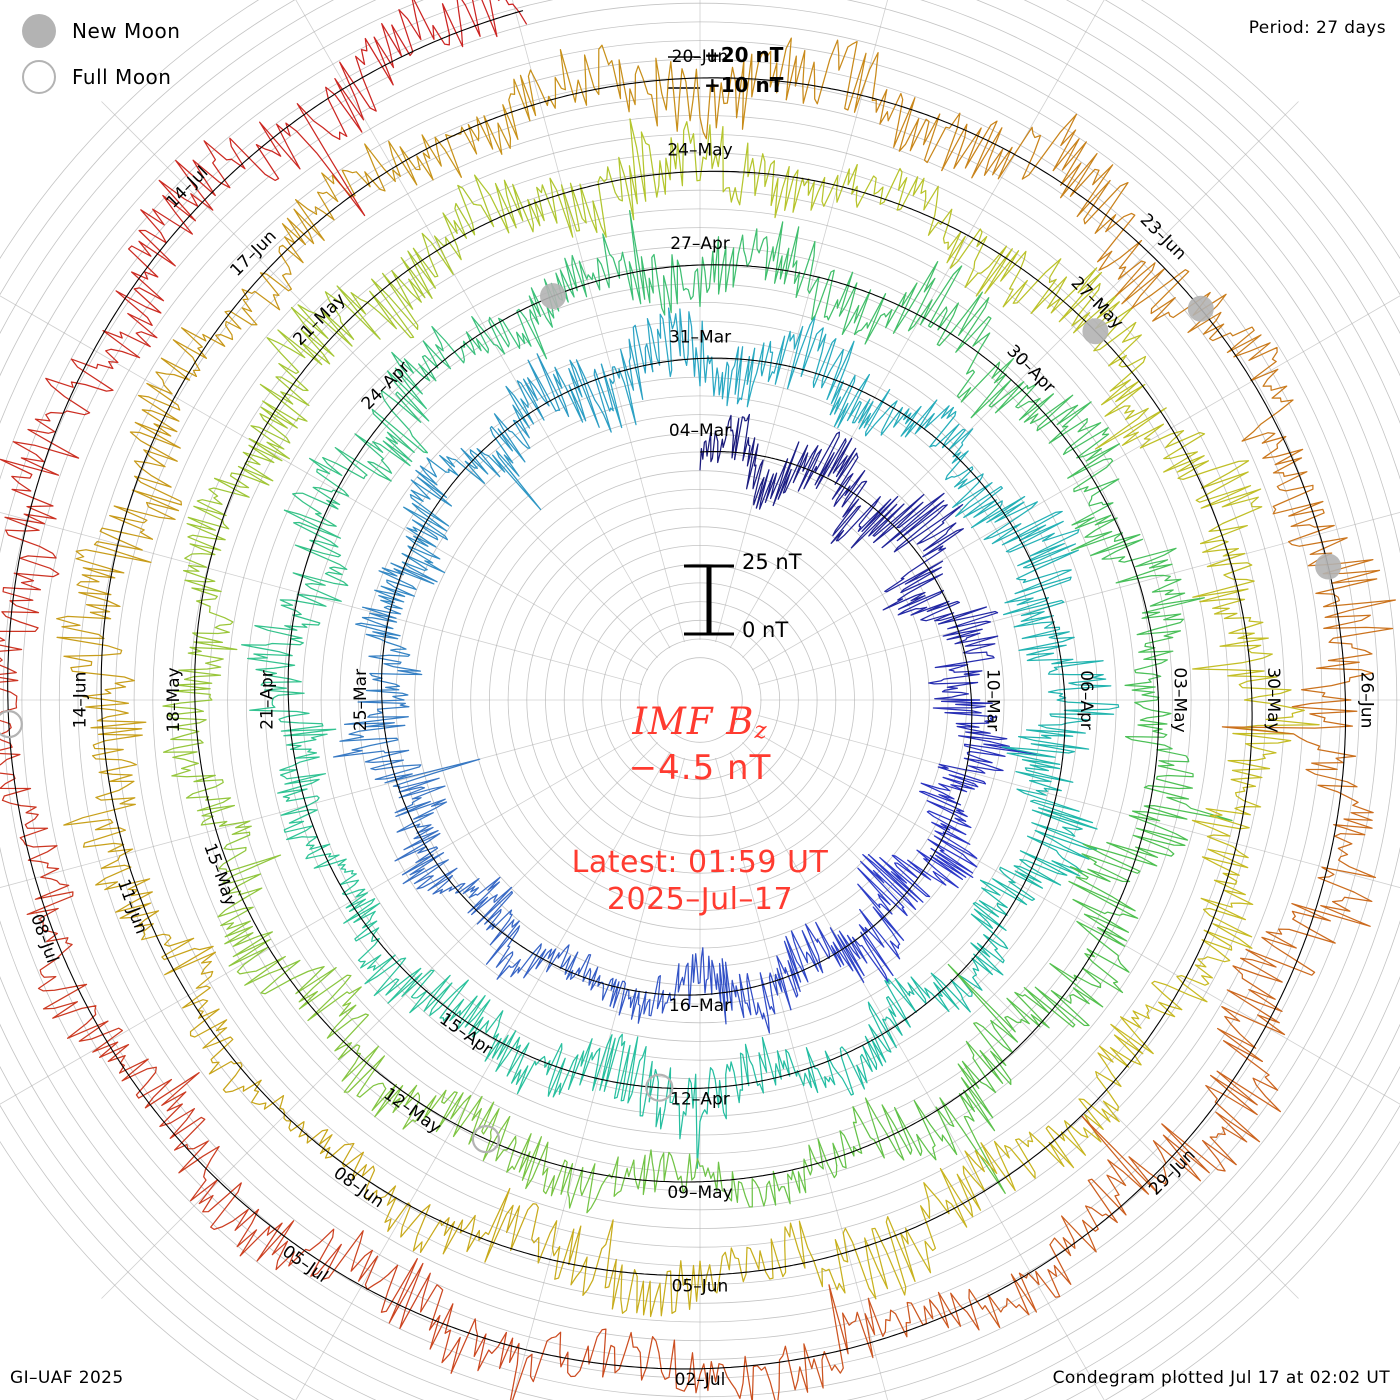  I want to click on imf-quantity-text: IMF B, so click(693, 721).